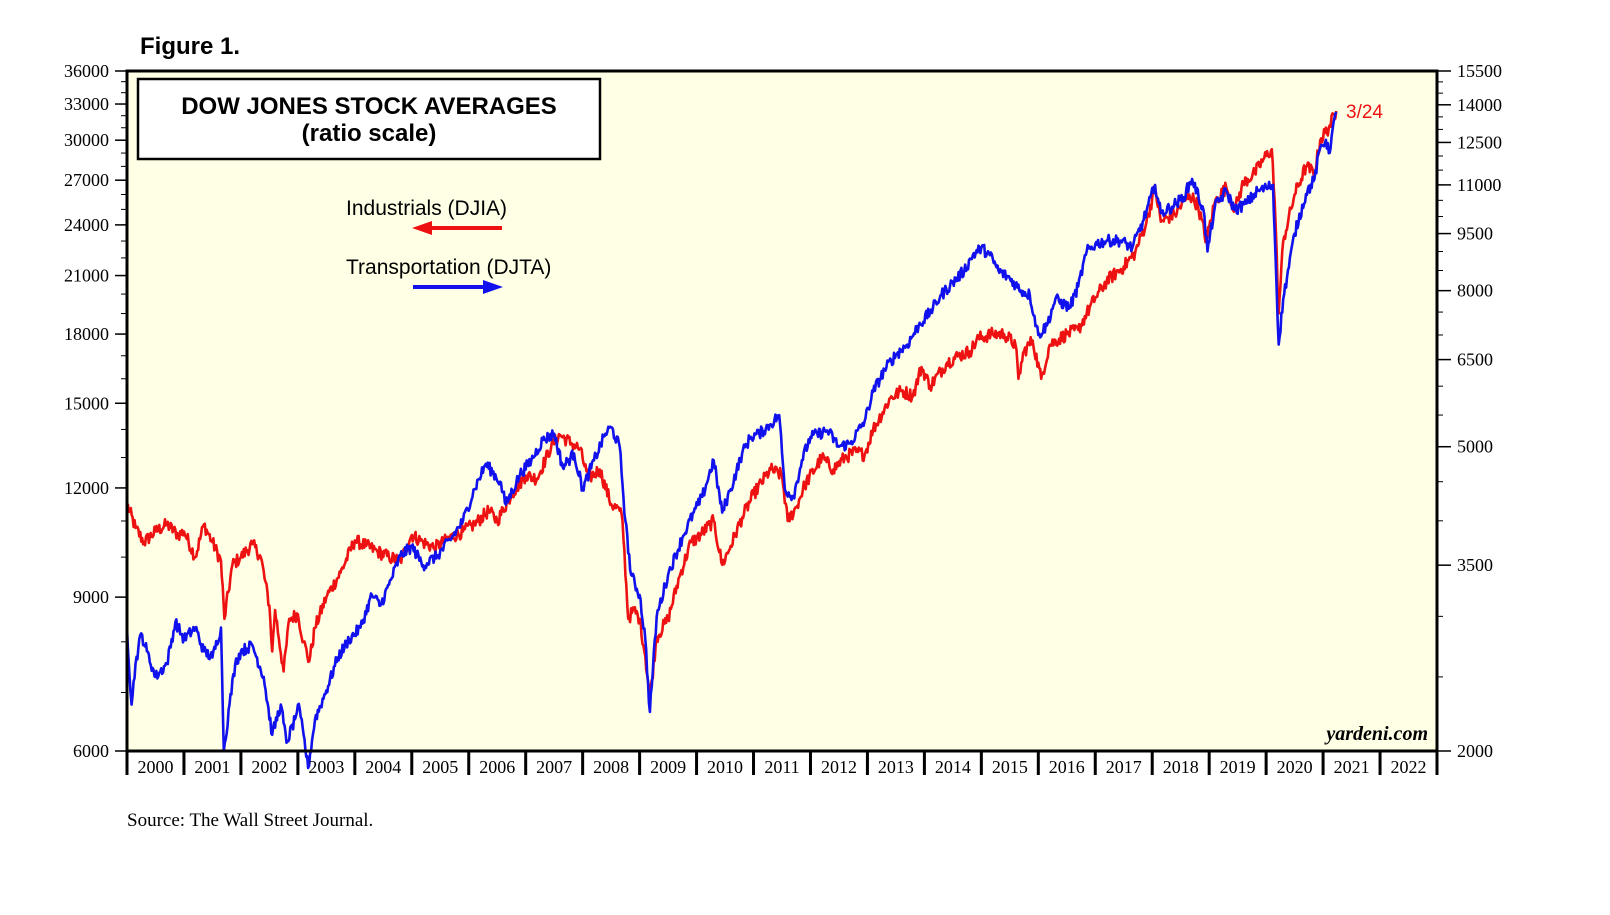 This screenshot has height=915, width=1610. What do you see at coordinates (250, 820) in the screenshot?
I see `source-note: Source: The Wall Street Journal.` at bounding box center [250, 820].